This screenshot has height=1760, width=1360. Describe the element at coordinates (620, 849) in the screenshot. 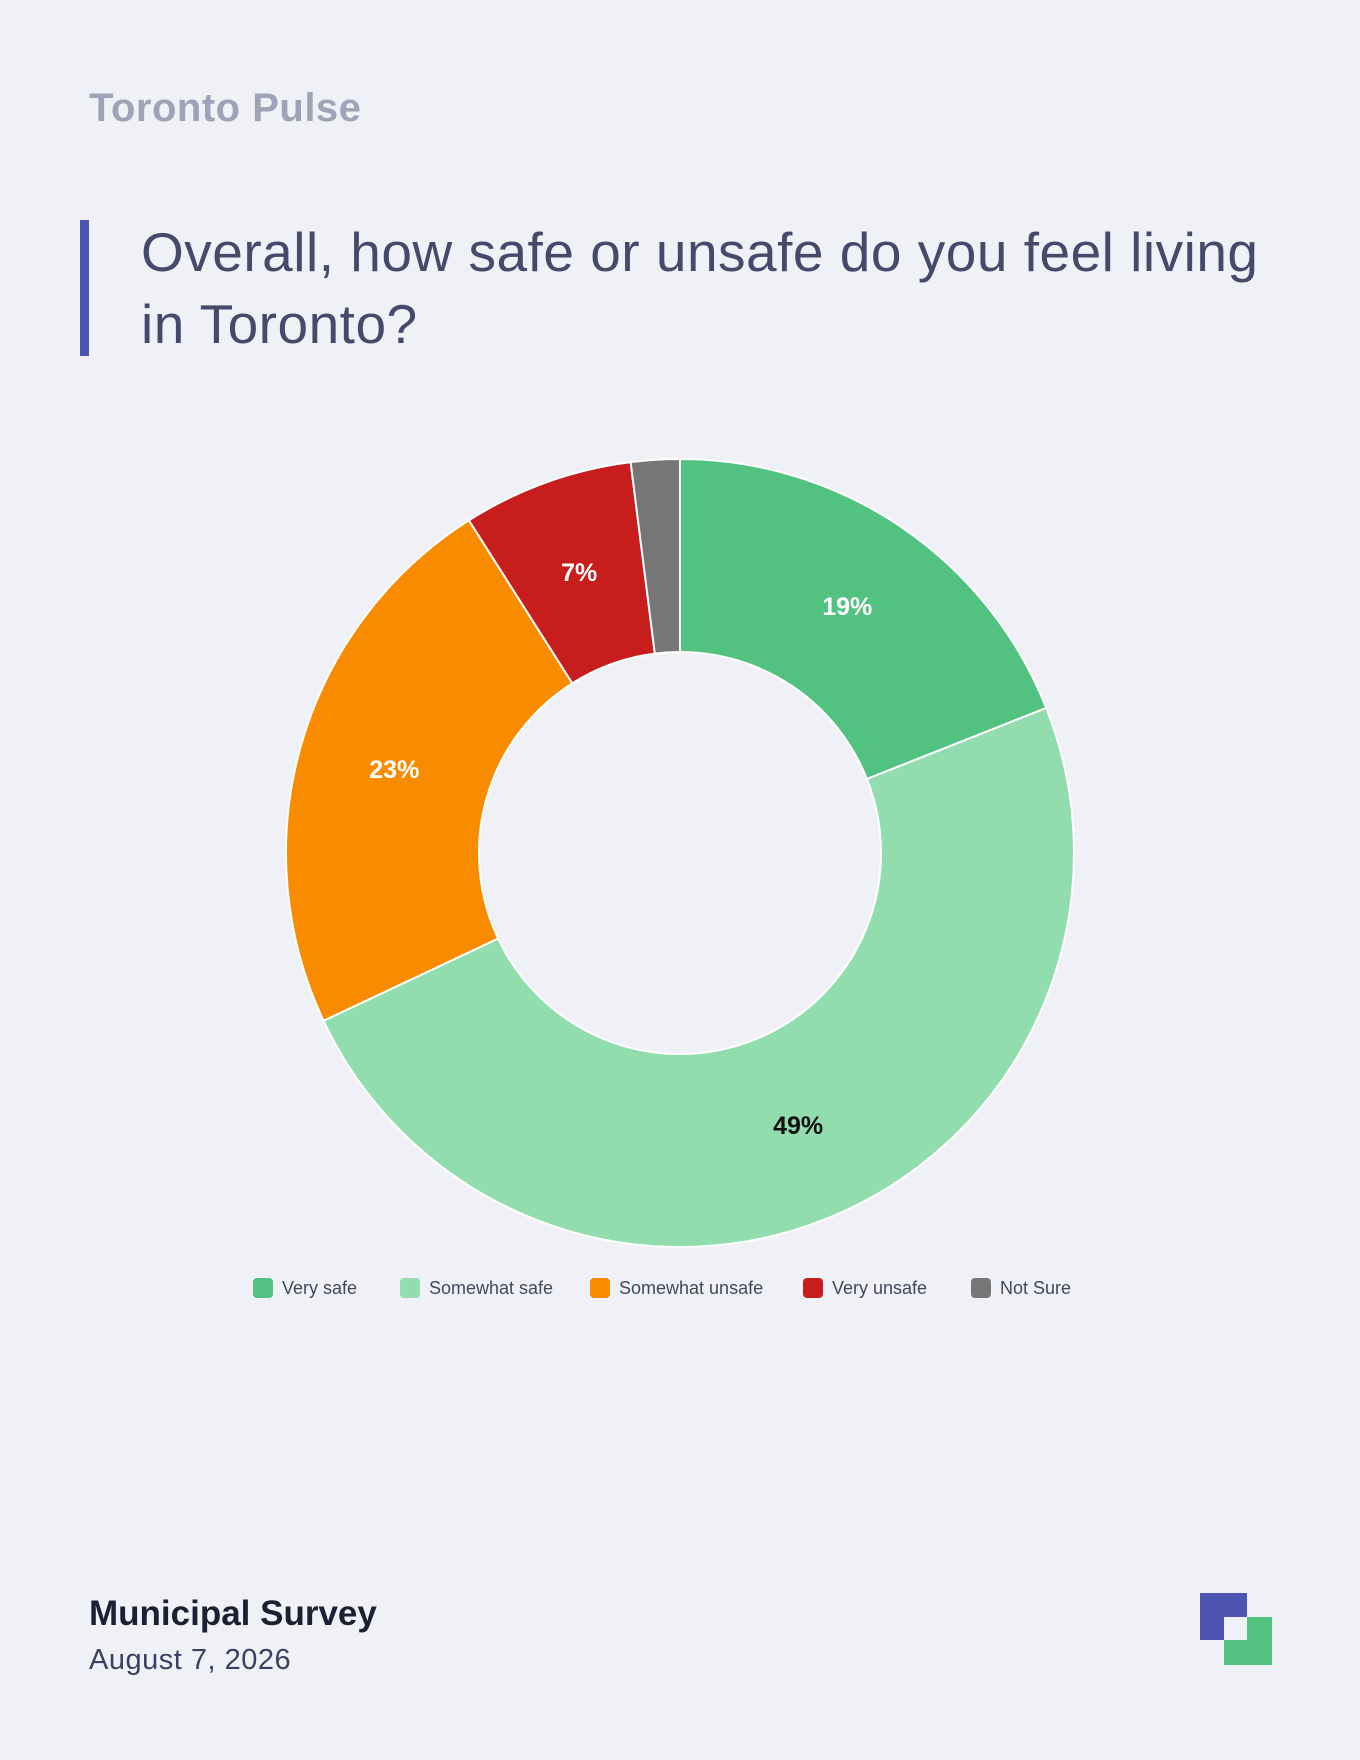

I see `labels-group: 19% 49% 23% 7%` at that location.